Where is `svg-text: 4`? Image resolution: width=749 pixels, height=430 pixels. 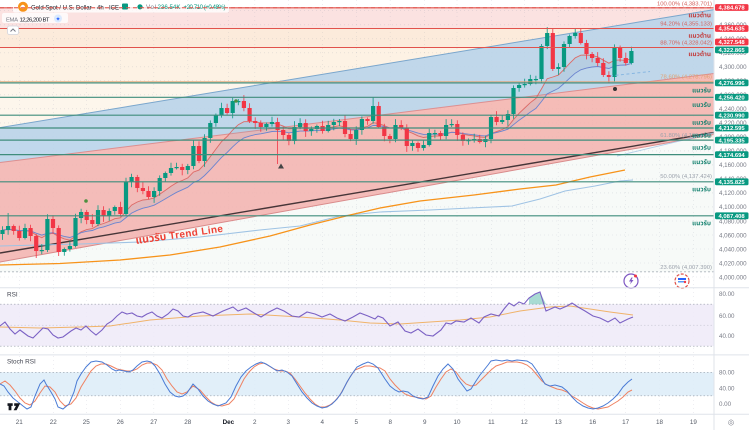 svg-text: 4 is located at coordinates (323, 422).